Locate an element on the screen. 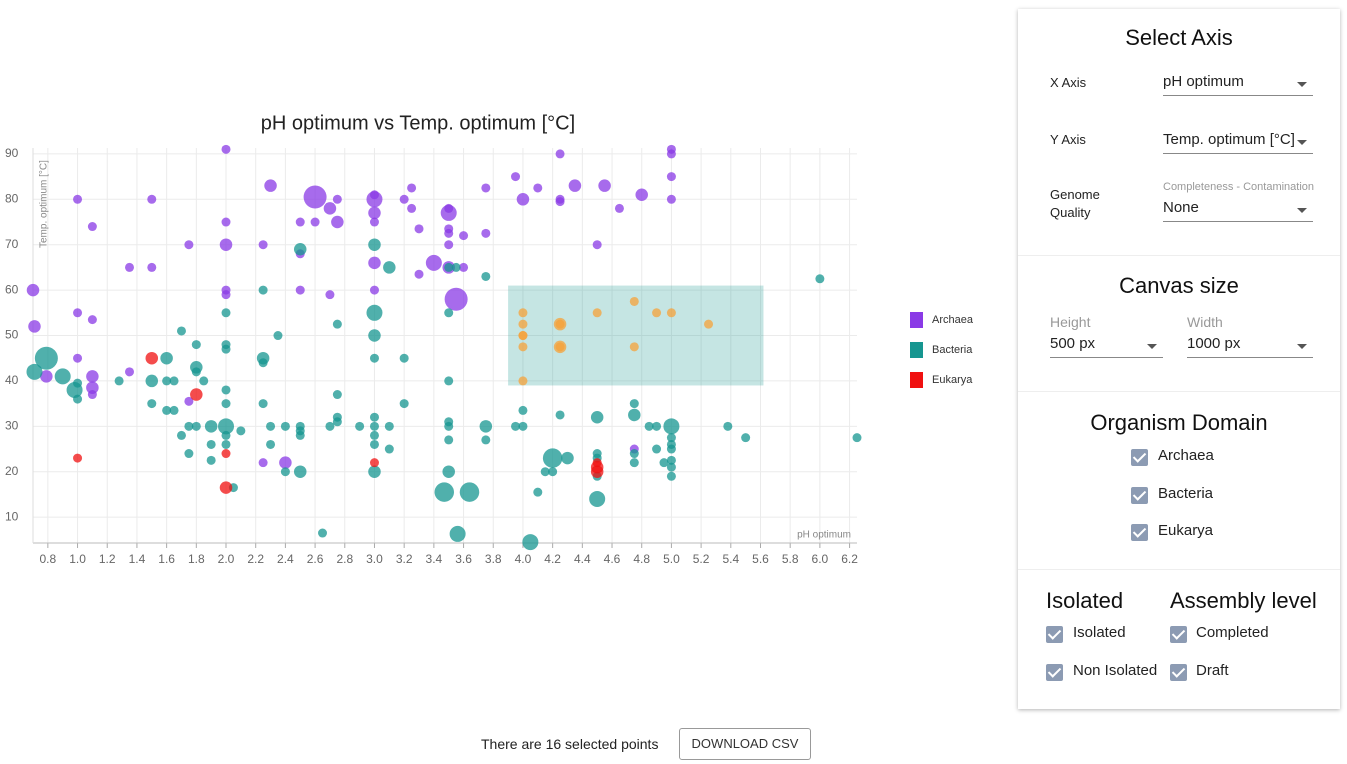 The image size is (1347, 764). x-tick-label: 0.8 is located at coordinates (48, 559).